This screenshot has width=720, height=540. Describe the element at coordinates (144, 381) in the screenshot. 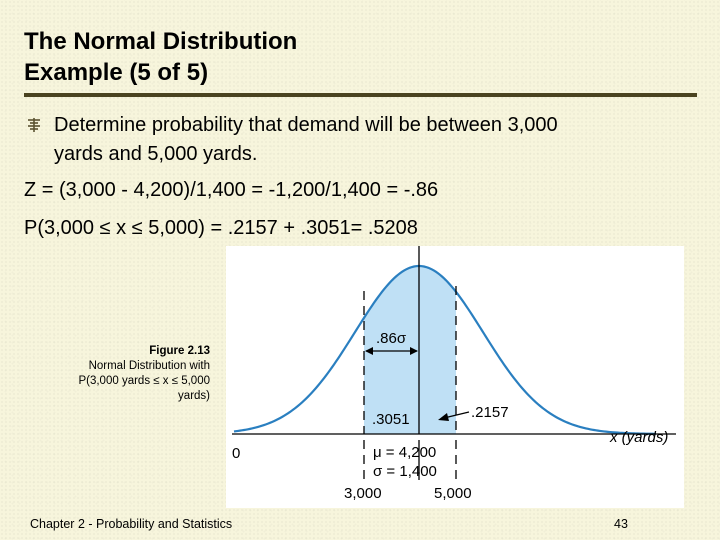

I see `caption-line-2: P(3,000 yards ≤ x ≤ 5,000` at that location.